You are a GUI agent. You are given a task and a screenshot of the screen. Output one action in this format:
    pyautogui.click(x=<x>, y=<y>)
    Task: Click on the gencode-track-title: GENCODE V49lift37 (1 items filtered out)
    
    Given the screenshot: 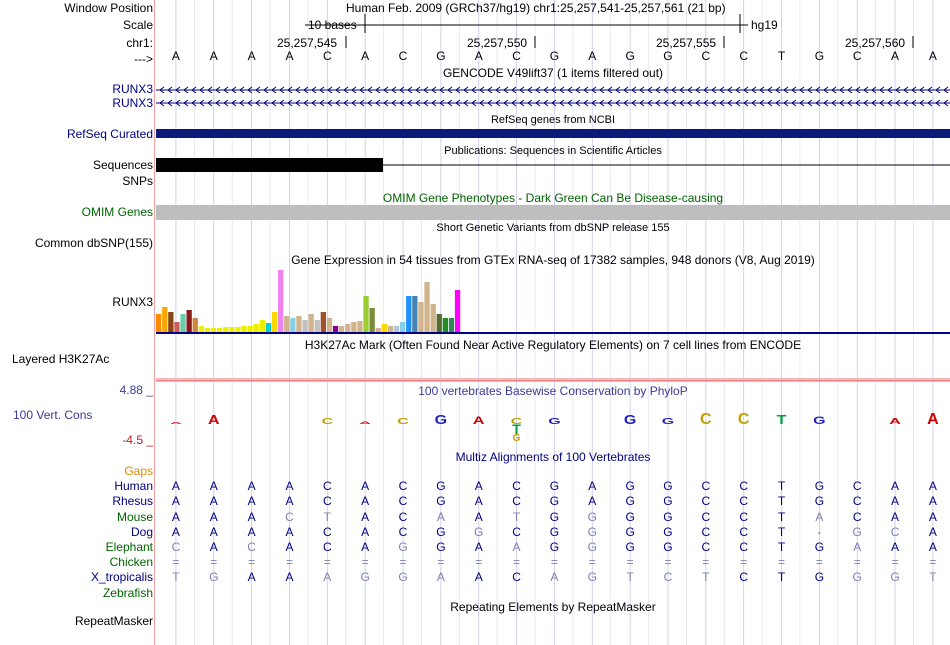 What is the action you would take?
    pyautogui.click(x=553, y=73)
    